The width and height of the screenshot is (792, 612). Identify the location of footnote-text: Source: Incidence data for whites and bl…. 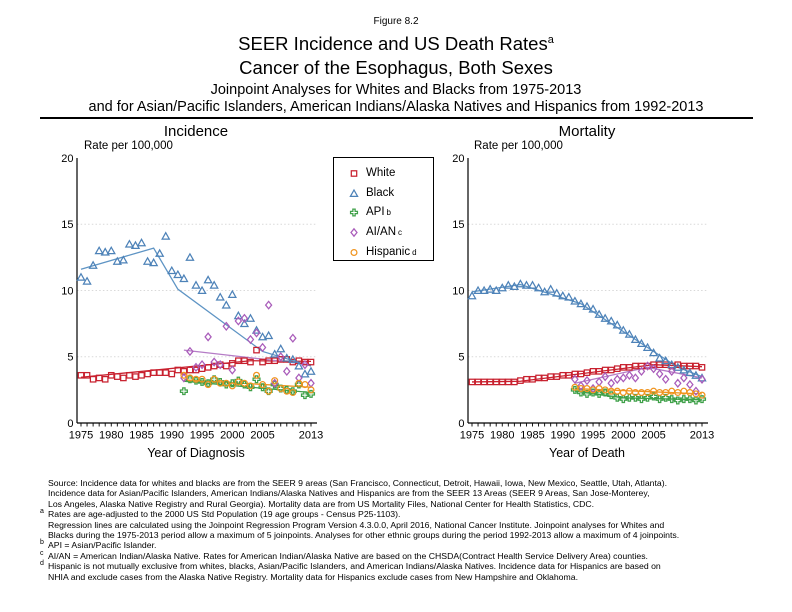
(358, 483).